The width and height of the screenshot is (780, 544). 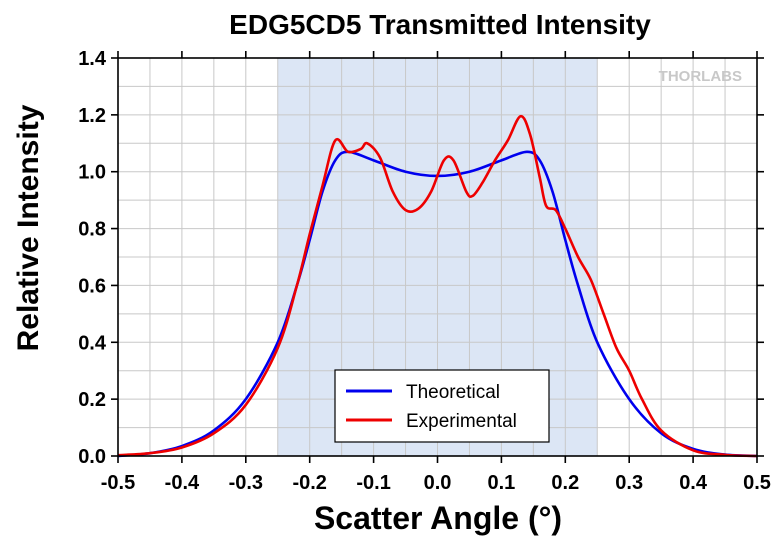 I want to click on x-tick-label: 0.0, so click(x=438, y=483).